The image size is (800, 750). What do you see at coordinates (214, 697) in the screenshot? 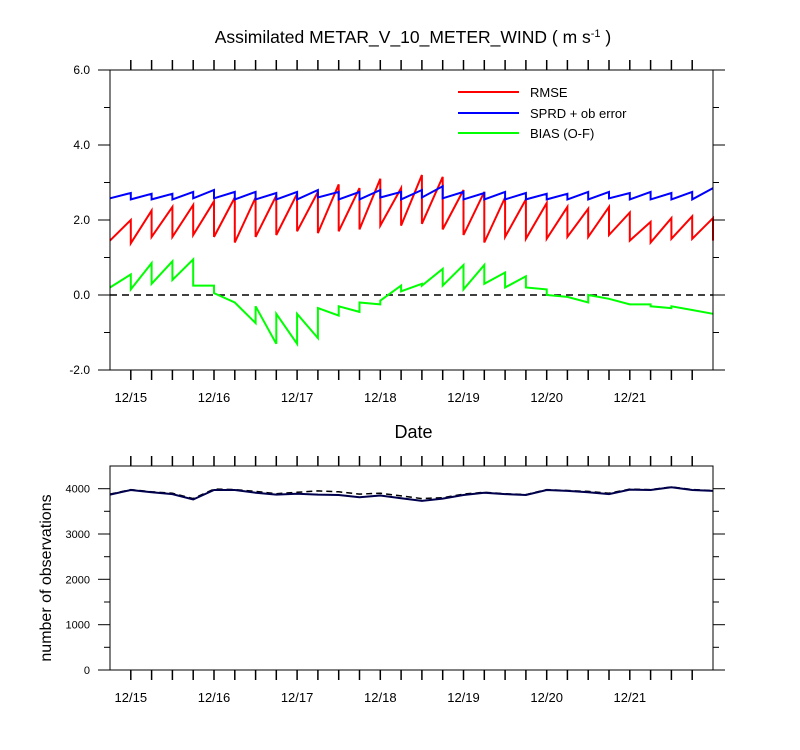
I see `bottom-x-tick-label: 12/16` at bounding box center [214, 697].